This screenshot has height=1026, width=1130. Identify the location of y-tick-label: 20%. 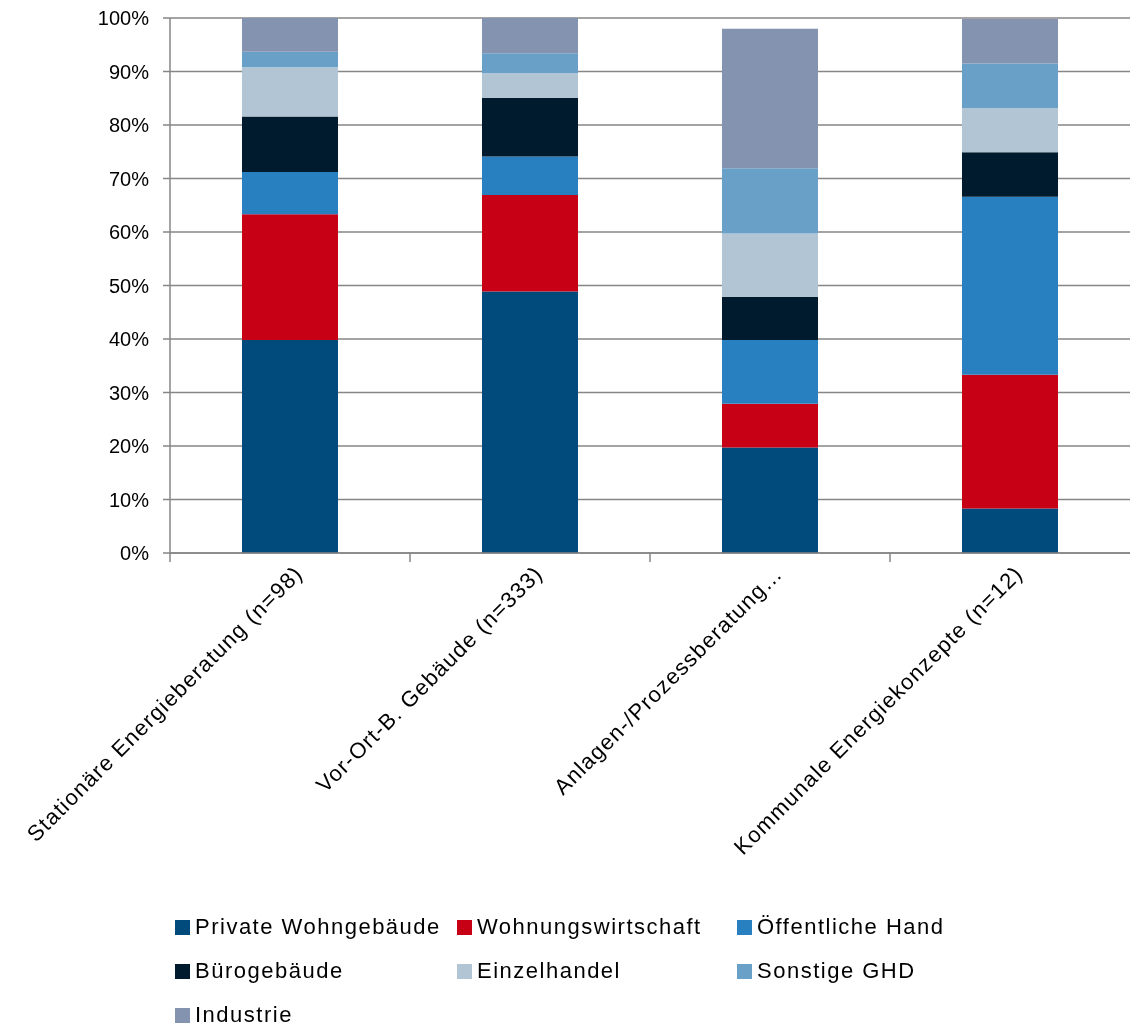
(129, 446).